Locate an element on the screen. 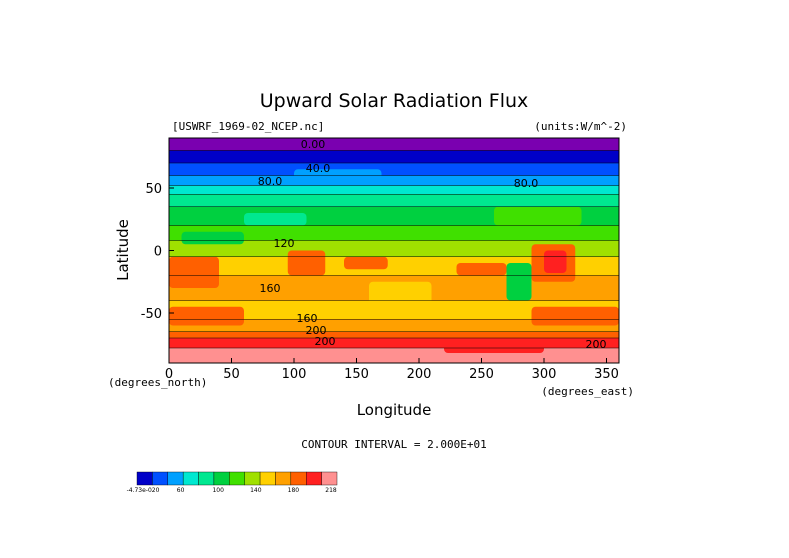  x-axis-label: Longitude is located at coordinates (394, 410).